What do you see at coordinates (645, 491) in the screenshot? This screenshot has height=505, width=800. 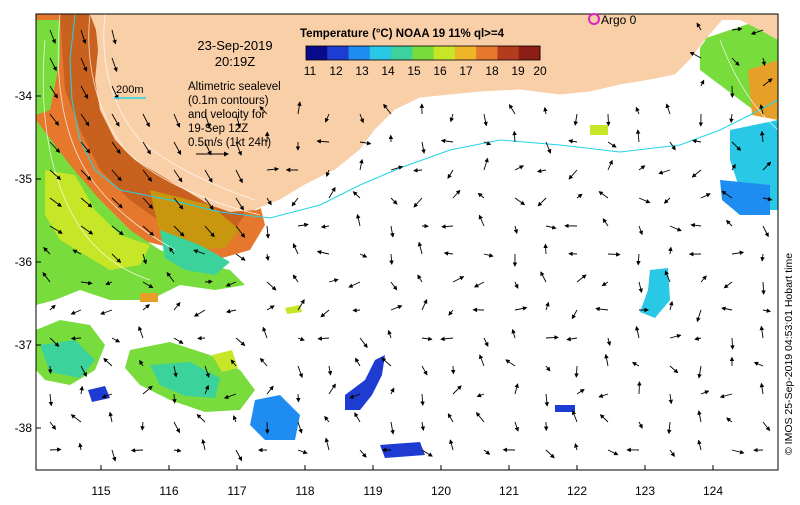 I see `lon-label: 123` at bounding box center [645, 491].